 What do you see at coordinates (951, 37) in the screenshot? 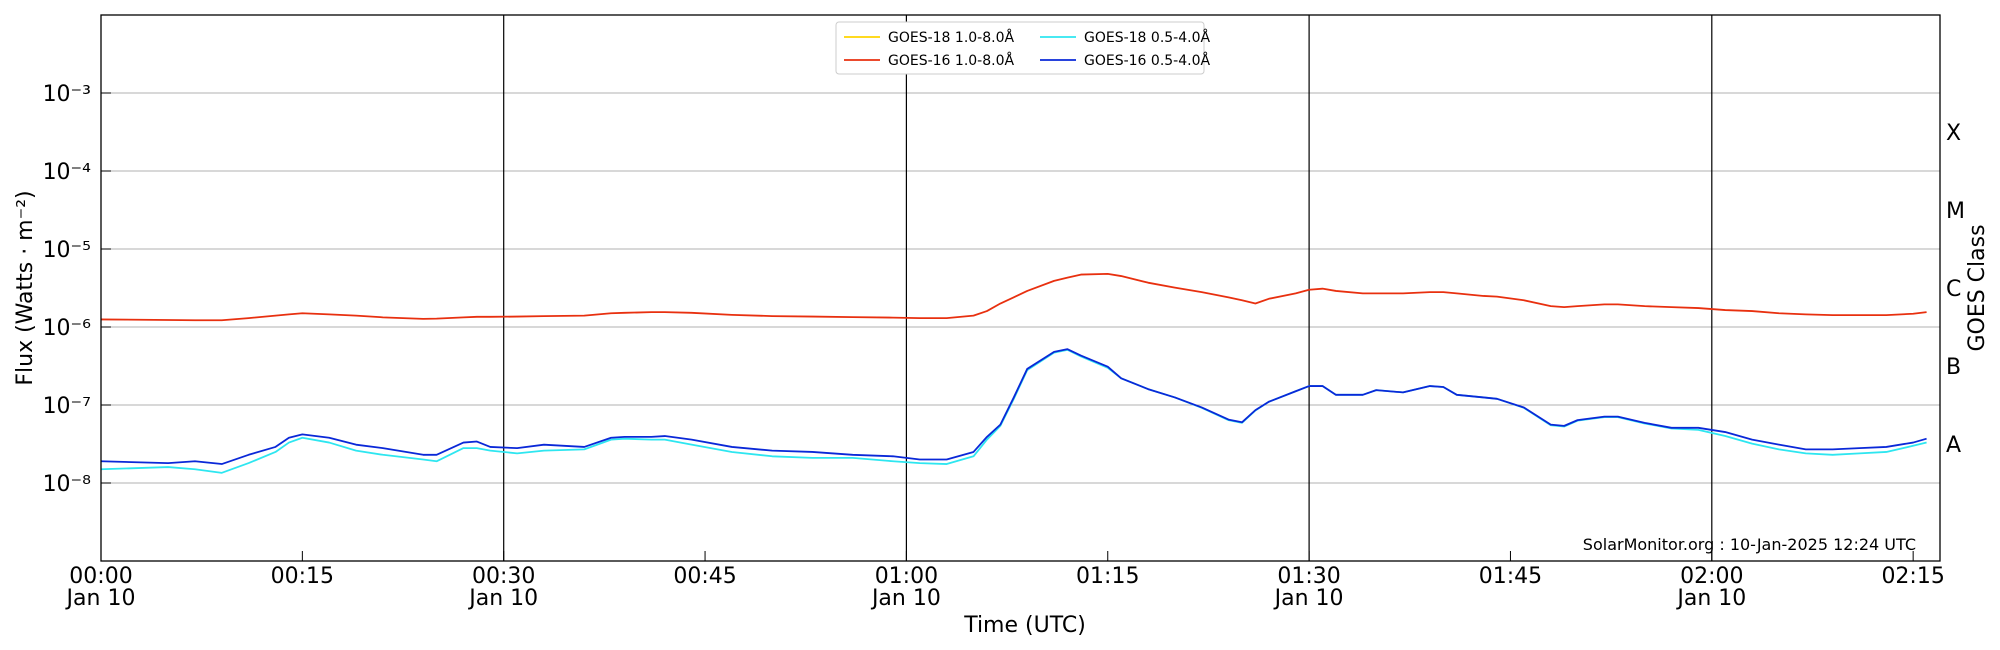
I see `legend-label: GOES-18 1.0-8.0Å` at bounding box center [951, 37].